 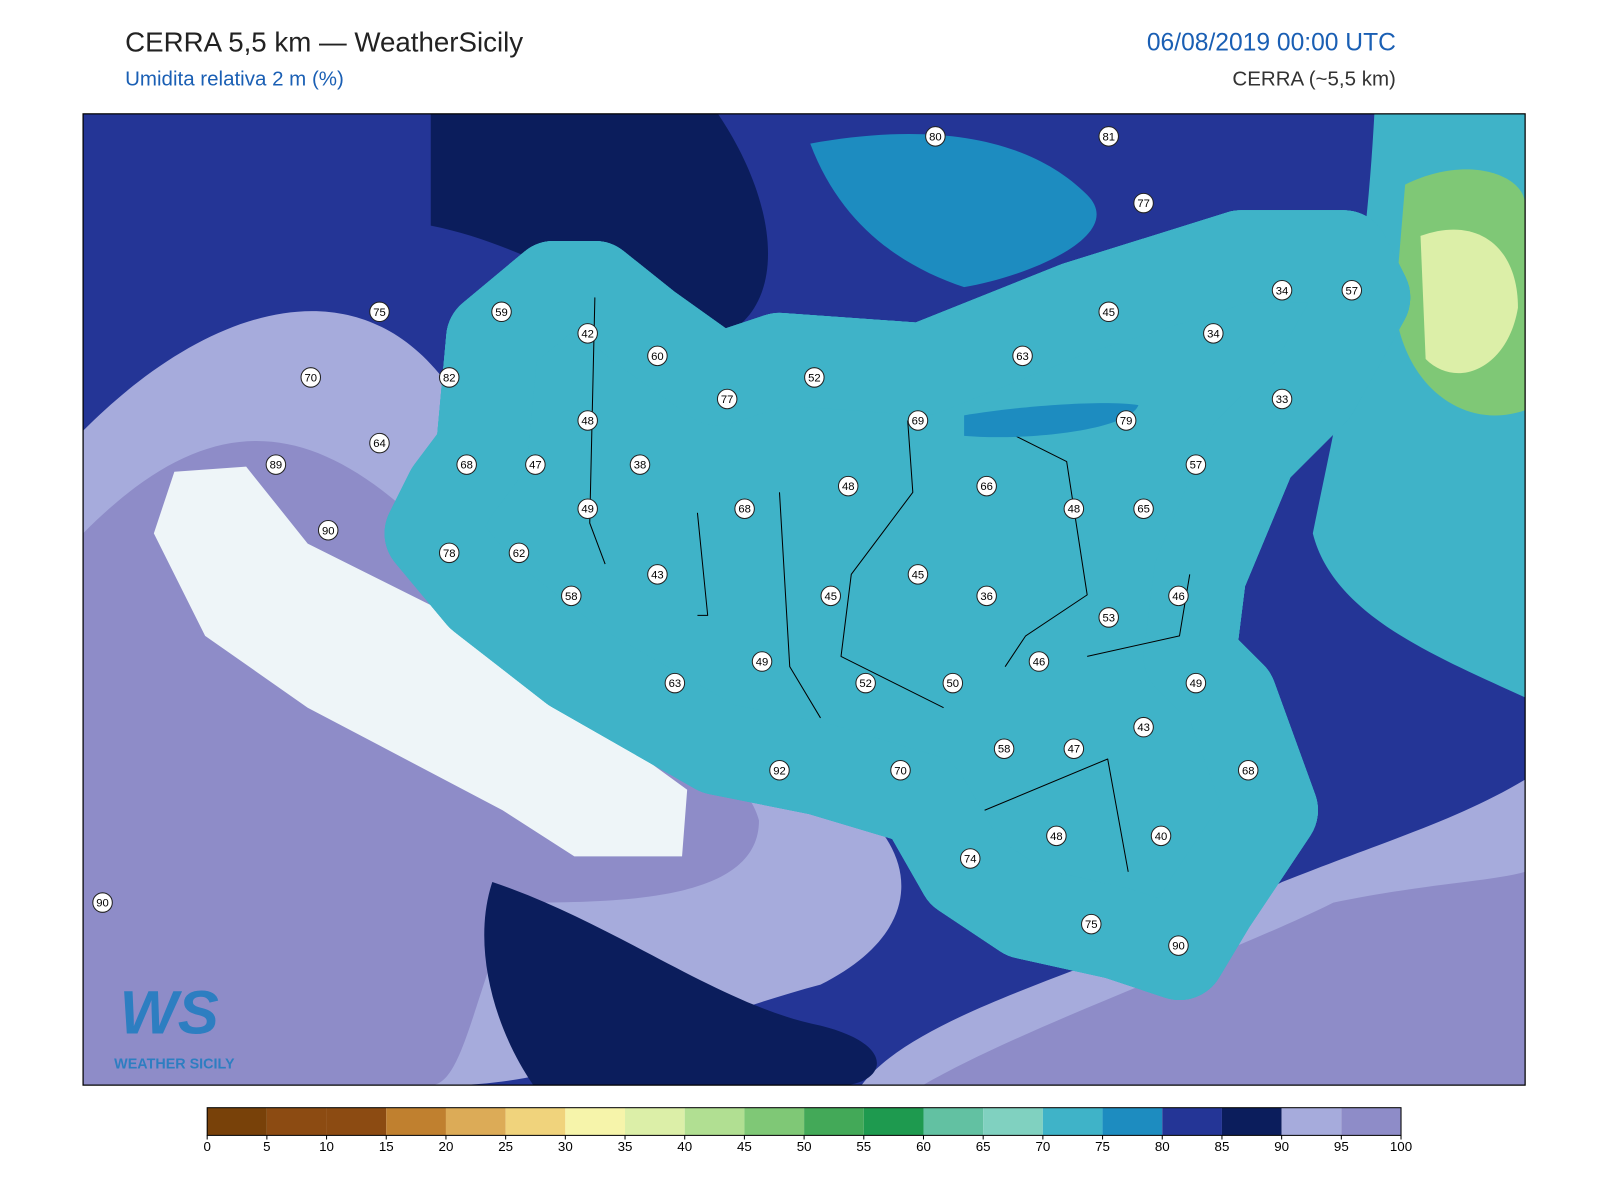 I want to click on logo-name: WEATHER SICILY, so click(x=174, y=1064).